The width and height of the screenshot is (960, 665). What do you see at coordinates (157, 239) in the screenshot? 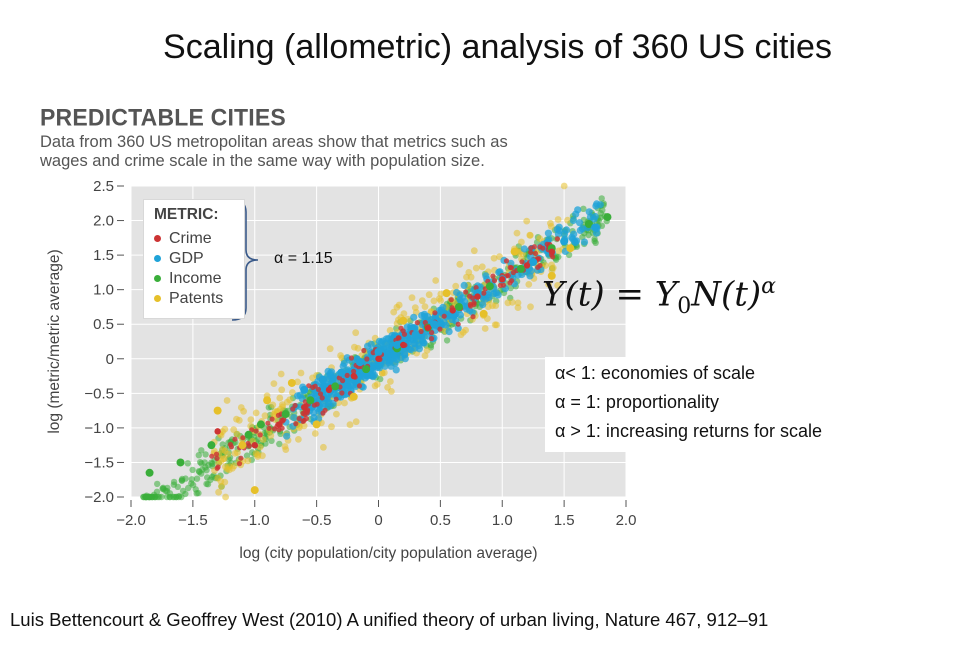
I see `legend-dot-crime` at bounding box center [157, 239].